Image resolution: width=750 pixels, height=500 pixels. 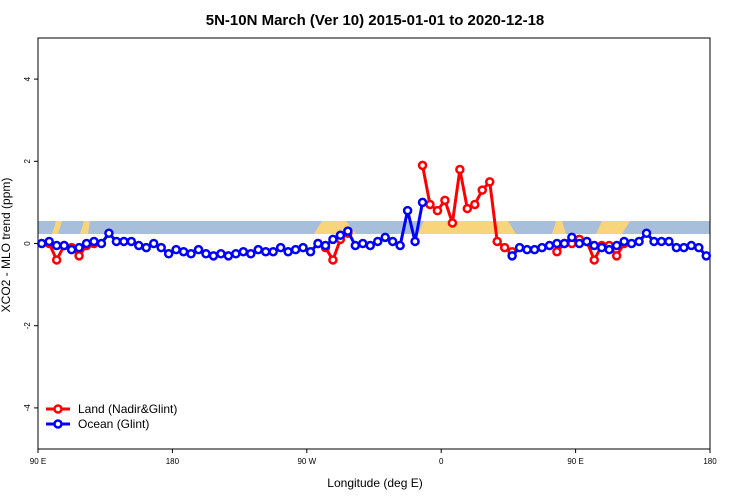 What do you see at coordinates (113, 424) in the screenshot?
I see `legend-label: Ocean (Glint)` at bounding box center [113, 424].